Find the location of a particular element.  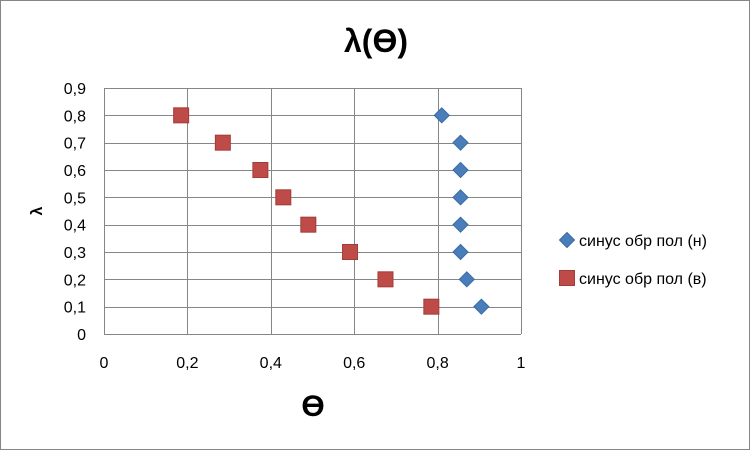

y-tick-label: 0,1 is located at coordinates (75, 308).